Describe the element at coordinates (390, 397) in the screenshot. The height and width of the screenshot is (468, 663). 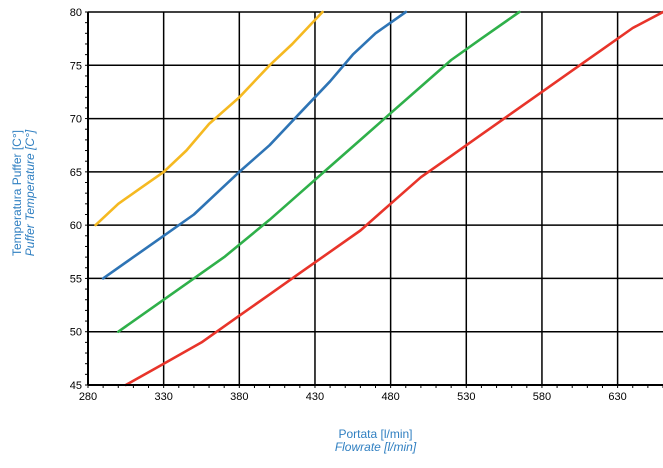
I see `x-tick-label: 480` at that location.